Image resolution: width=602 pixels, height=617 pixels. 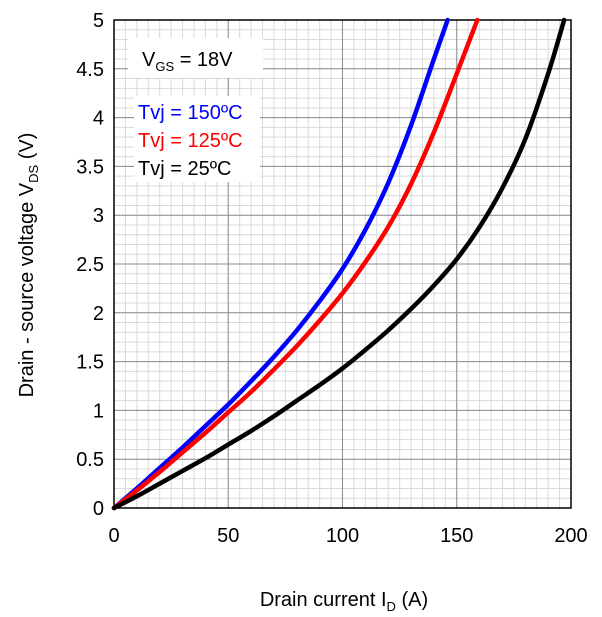 What do you see at coordinates (28, 265) in the screenshot?
I see `y-axis-label: Drain - source voltage VDS (V)` at bounding box center [28, 265].